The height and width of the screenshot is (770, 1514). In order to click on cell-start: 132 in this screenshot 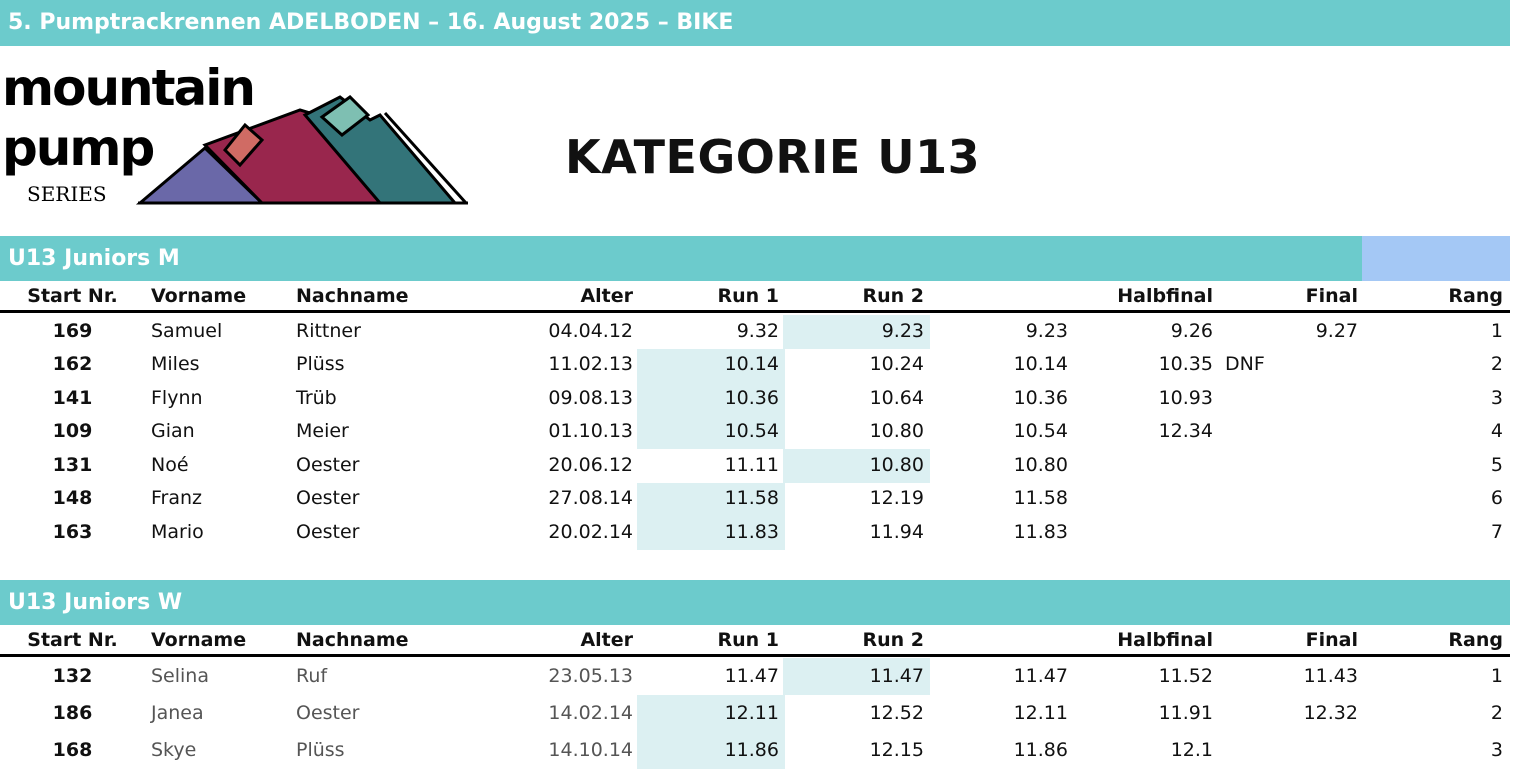, I will do `click(72, 675)`.